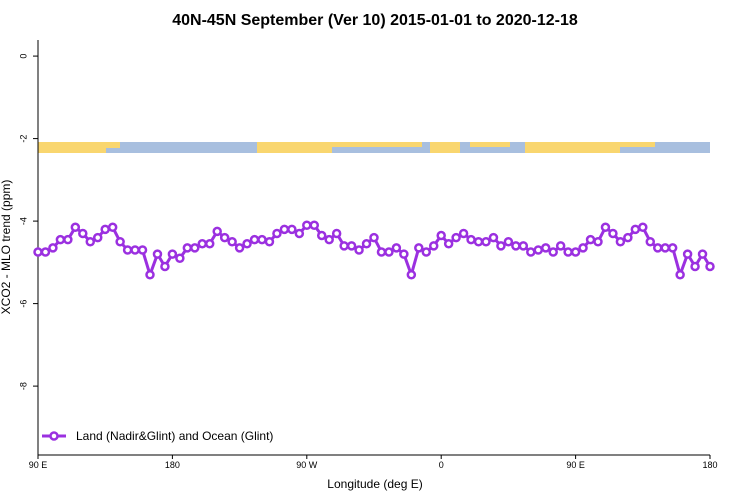 This screenshot has width=750, height=500. Describe the element at coordinates (6, 247) in the screenshot. I see `y-axis-label: XCO2 - MLO trend (ppm)` at that location.